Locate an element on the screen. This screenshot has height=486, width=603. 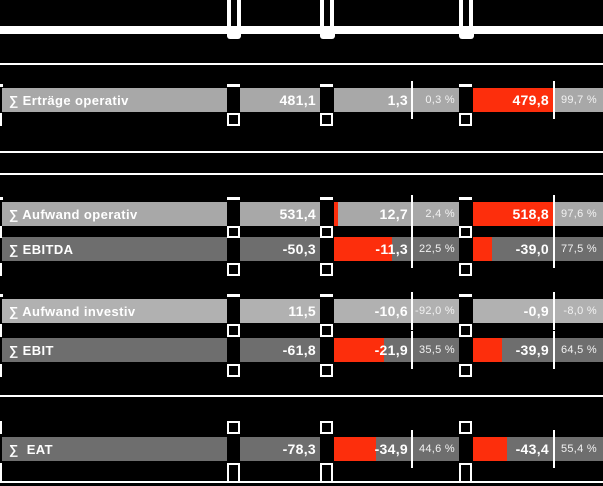
total-cell: -43,4 is located at coordinates (513, 449).